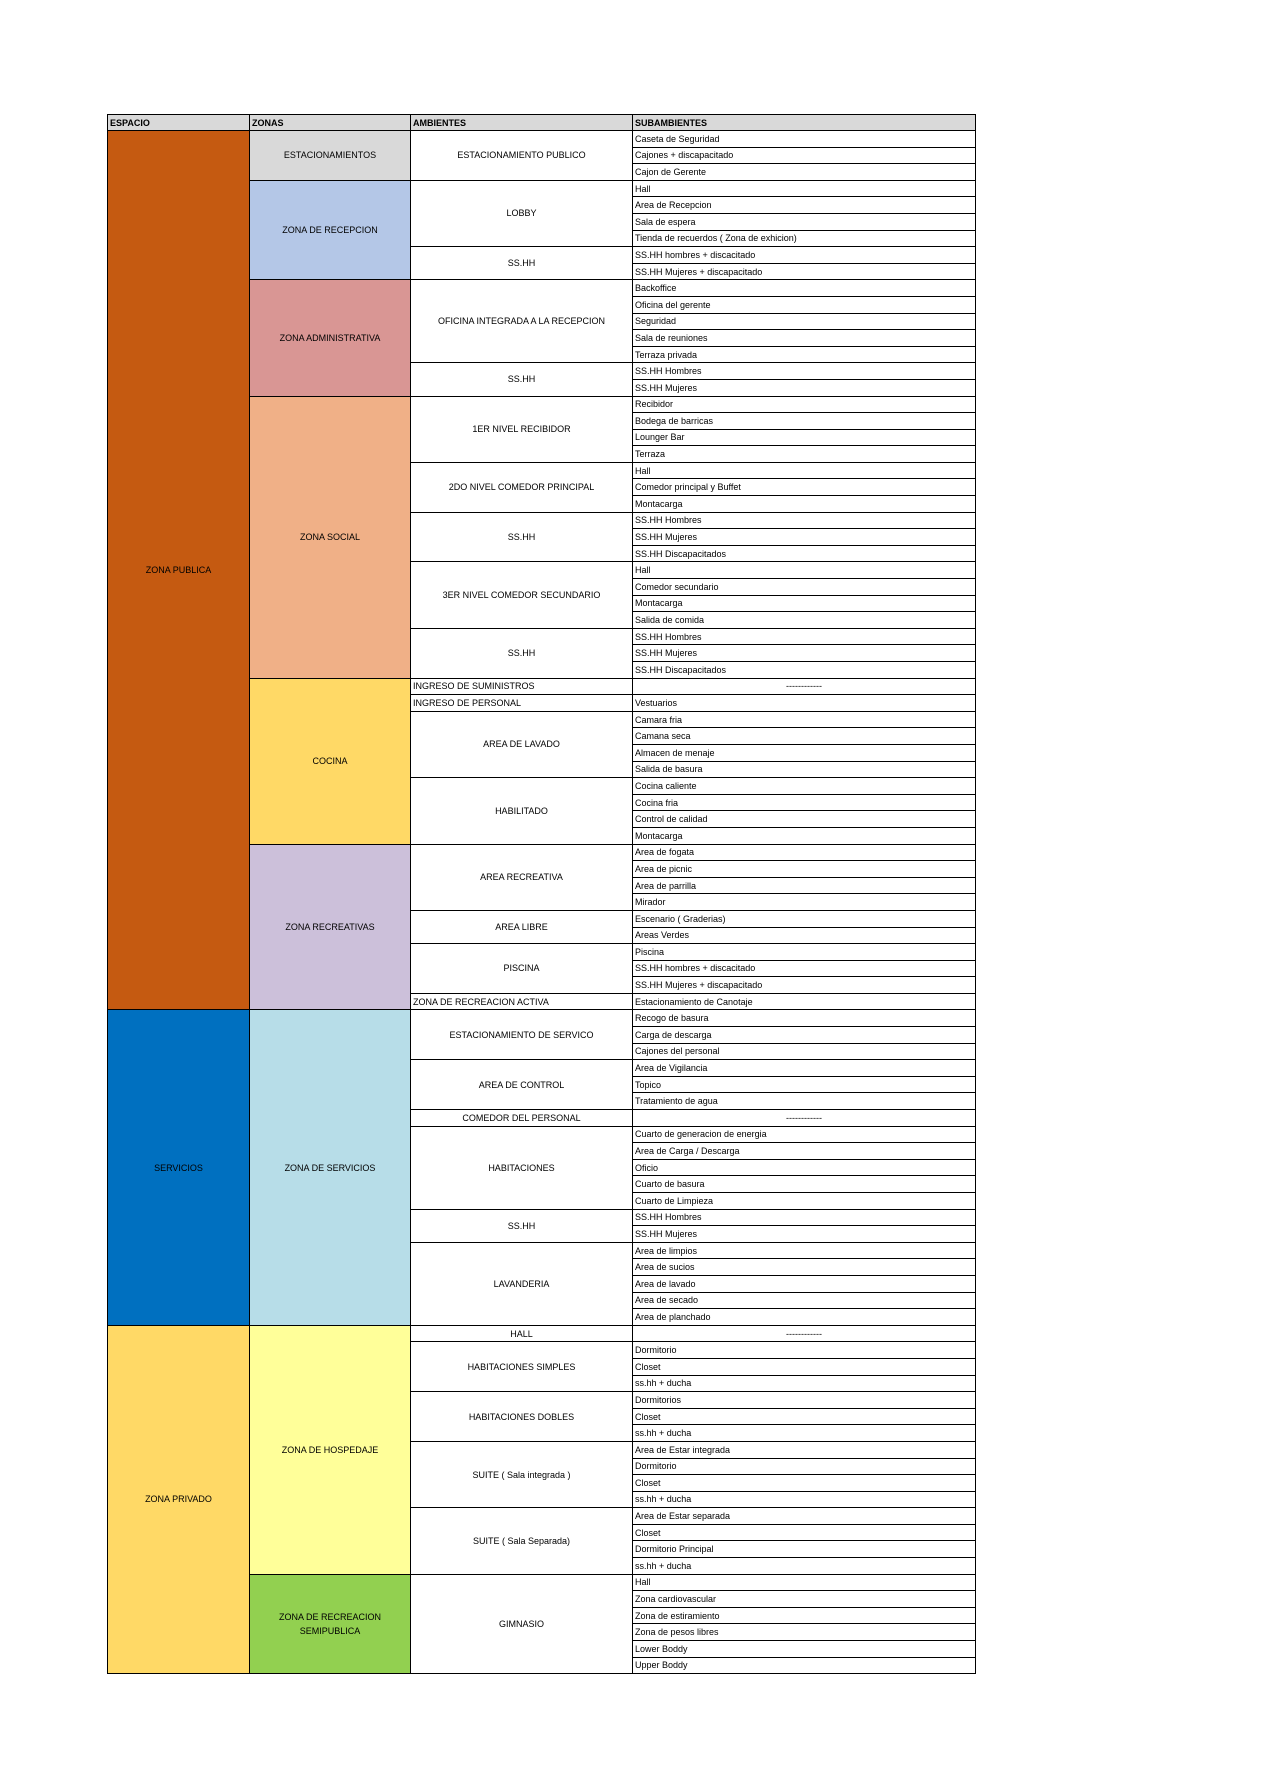 The image size is (1266, 1791). Describe the element at coordinates (521, 122) in the screenshot. I see `header-ambientes: AMBIENTES` at that location.